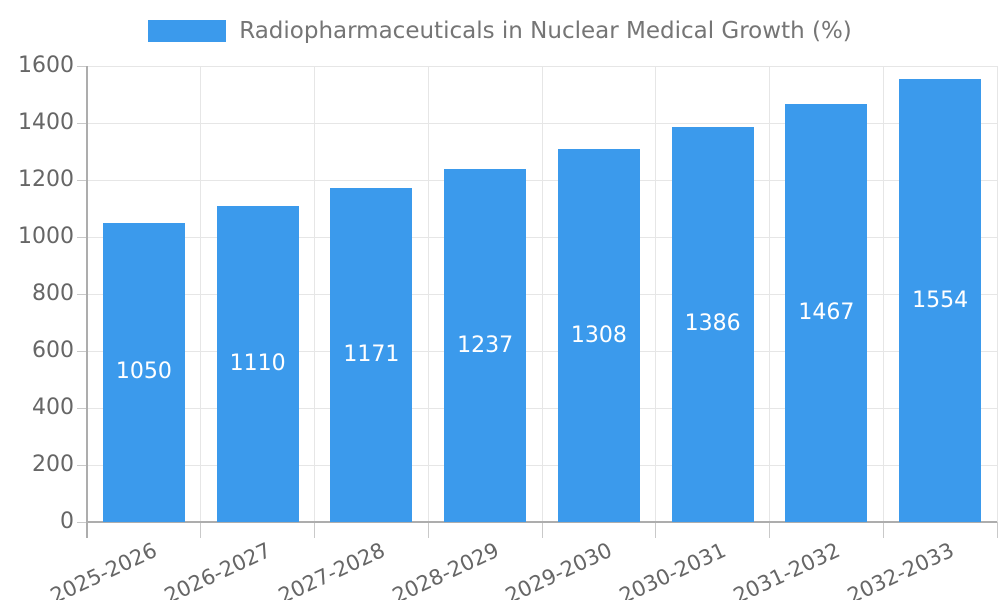 Image resolution: width=1000 pixels, height=600 pixels. I want to click on x-tick-label: 2032-2033, so click(900, 569).